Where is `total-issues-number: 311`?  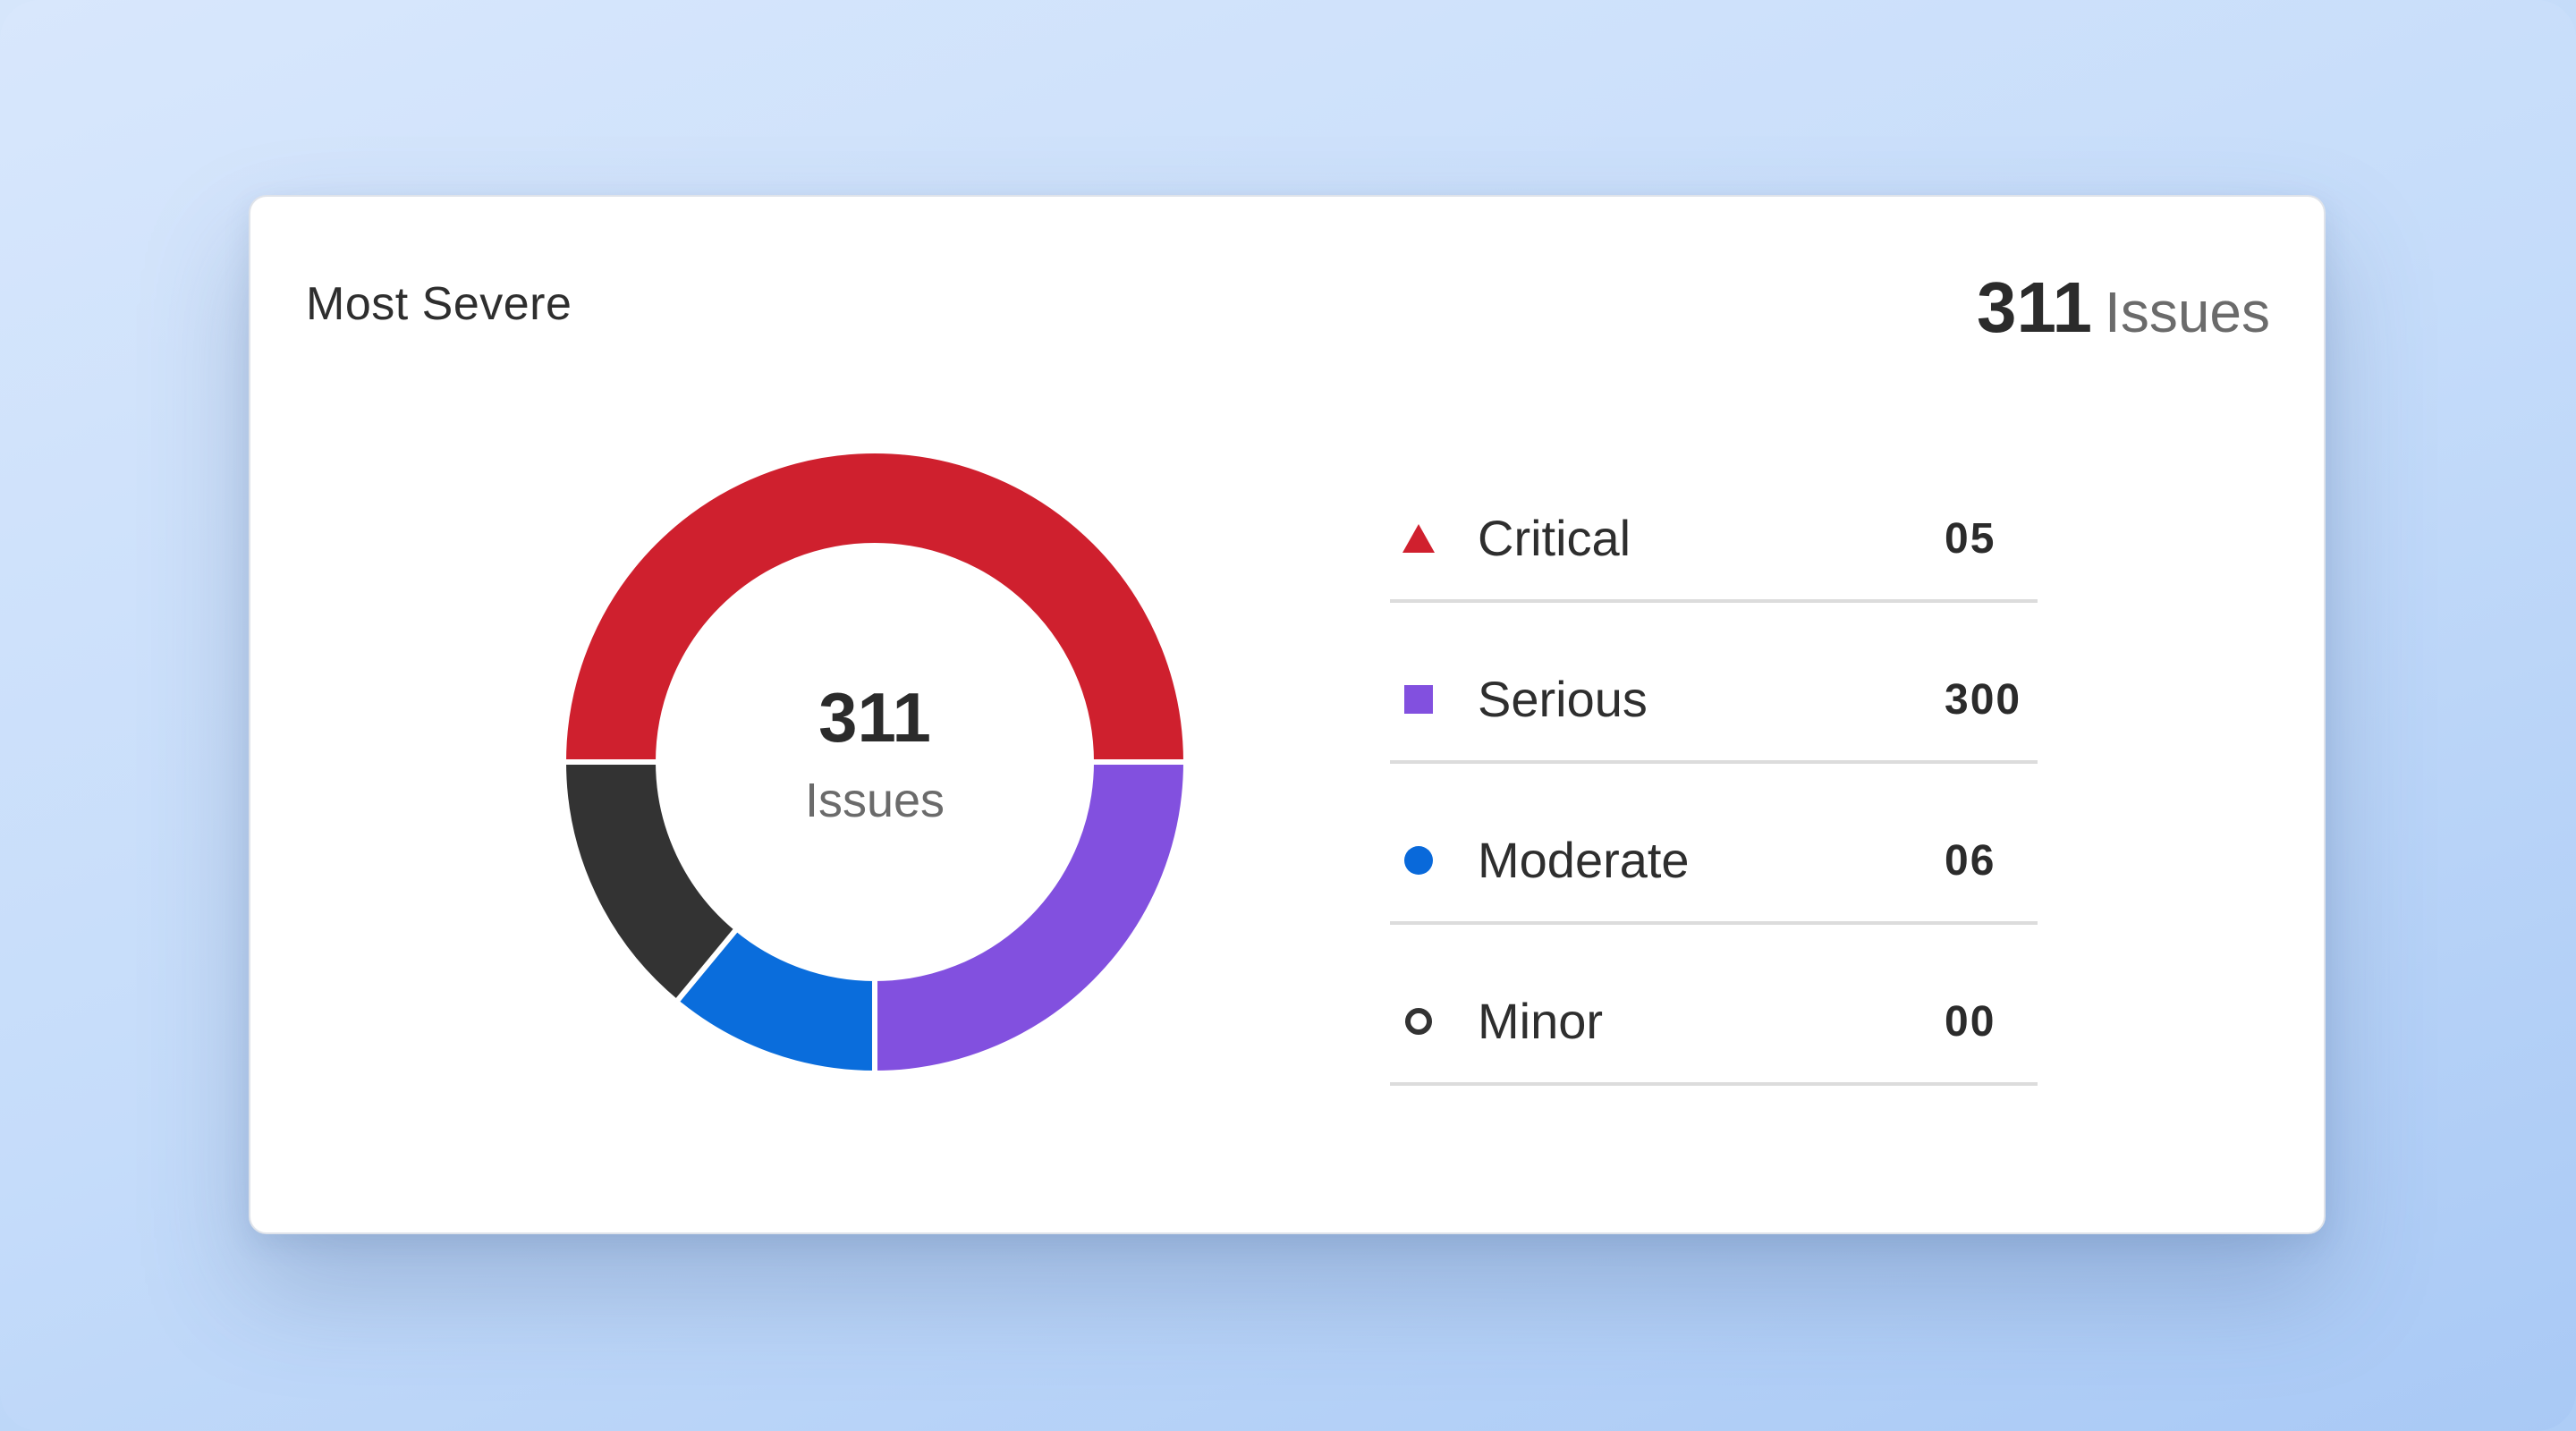
total-issues-number: 311 is located at coordinates (2034, 307).